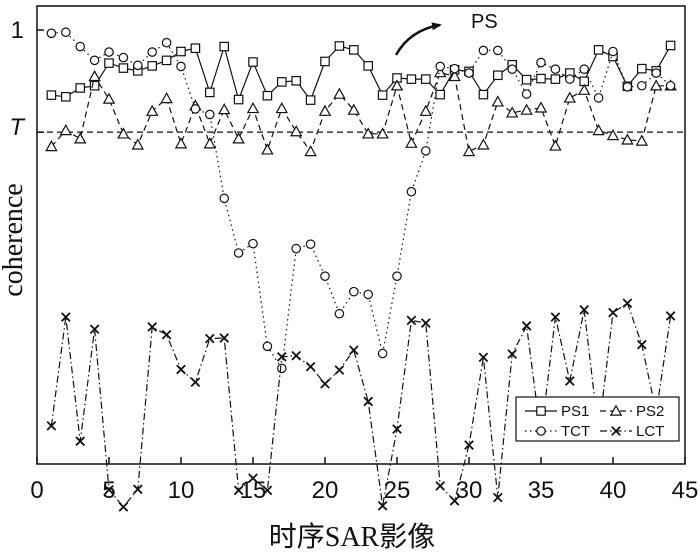  Describe the element at coordinates (541, 490) in the screenshot. I see `x-tick-label: 35` at that location.